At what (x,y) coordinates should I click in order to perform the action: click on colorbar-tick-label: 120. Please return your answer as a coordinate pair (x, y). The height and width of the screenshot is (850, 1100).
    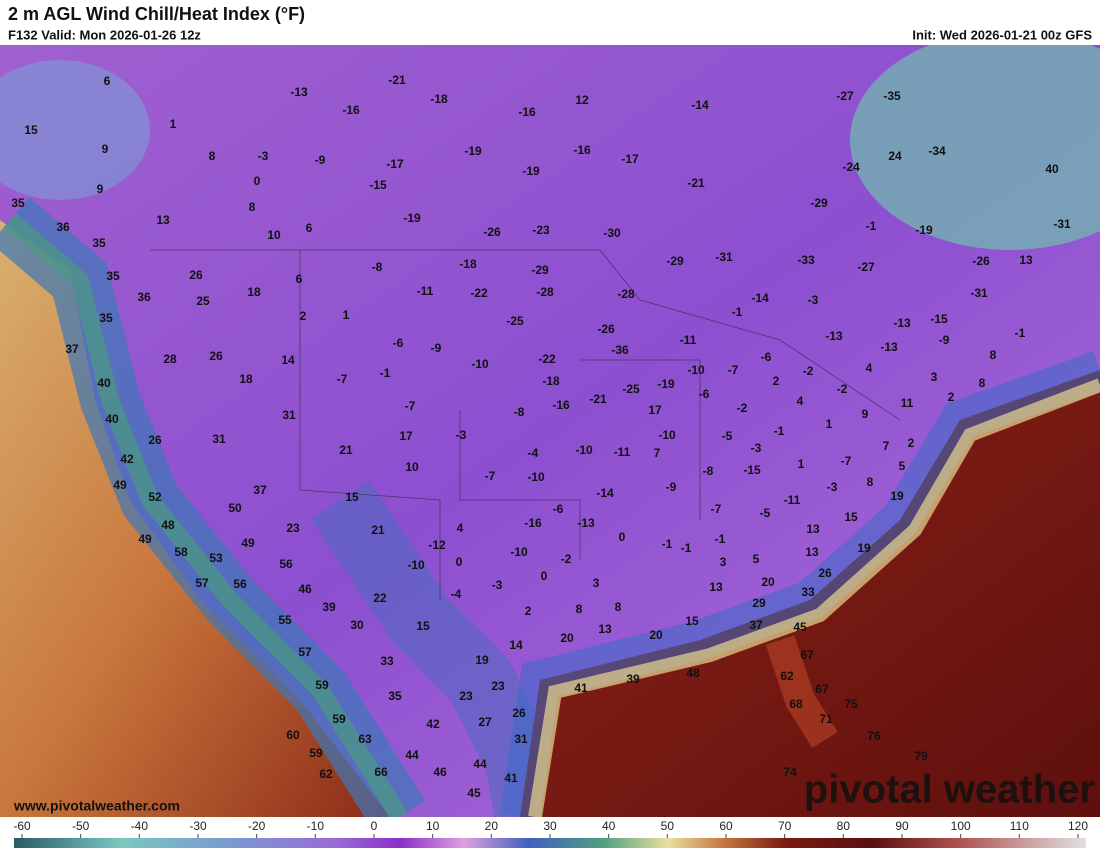
    Looking at the image, I should click on (1078, 826).